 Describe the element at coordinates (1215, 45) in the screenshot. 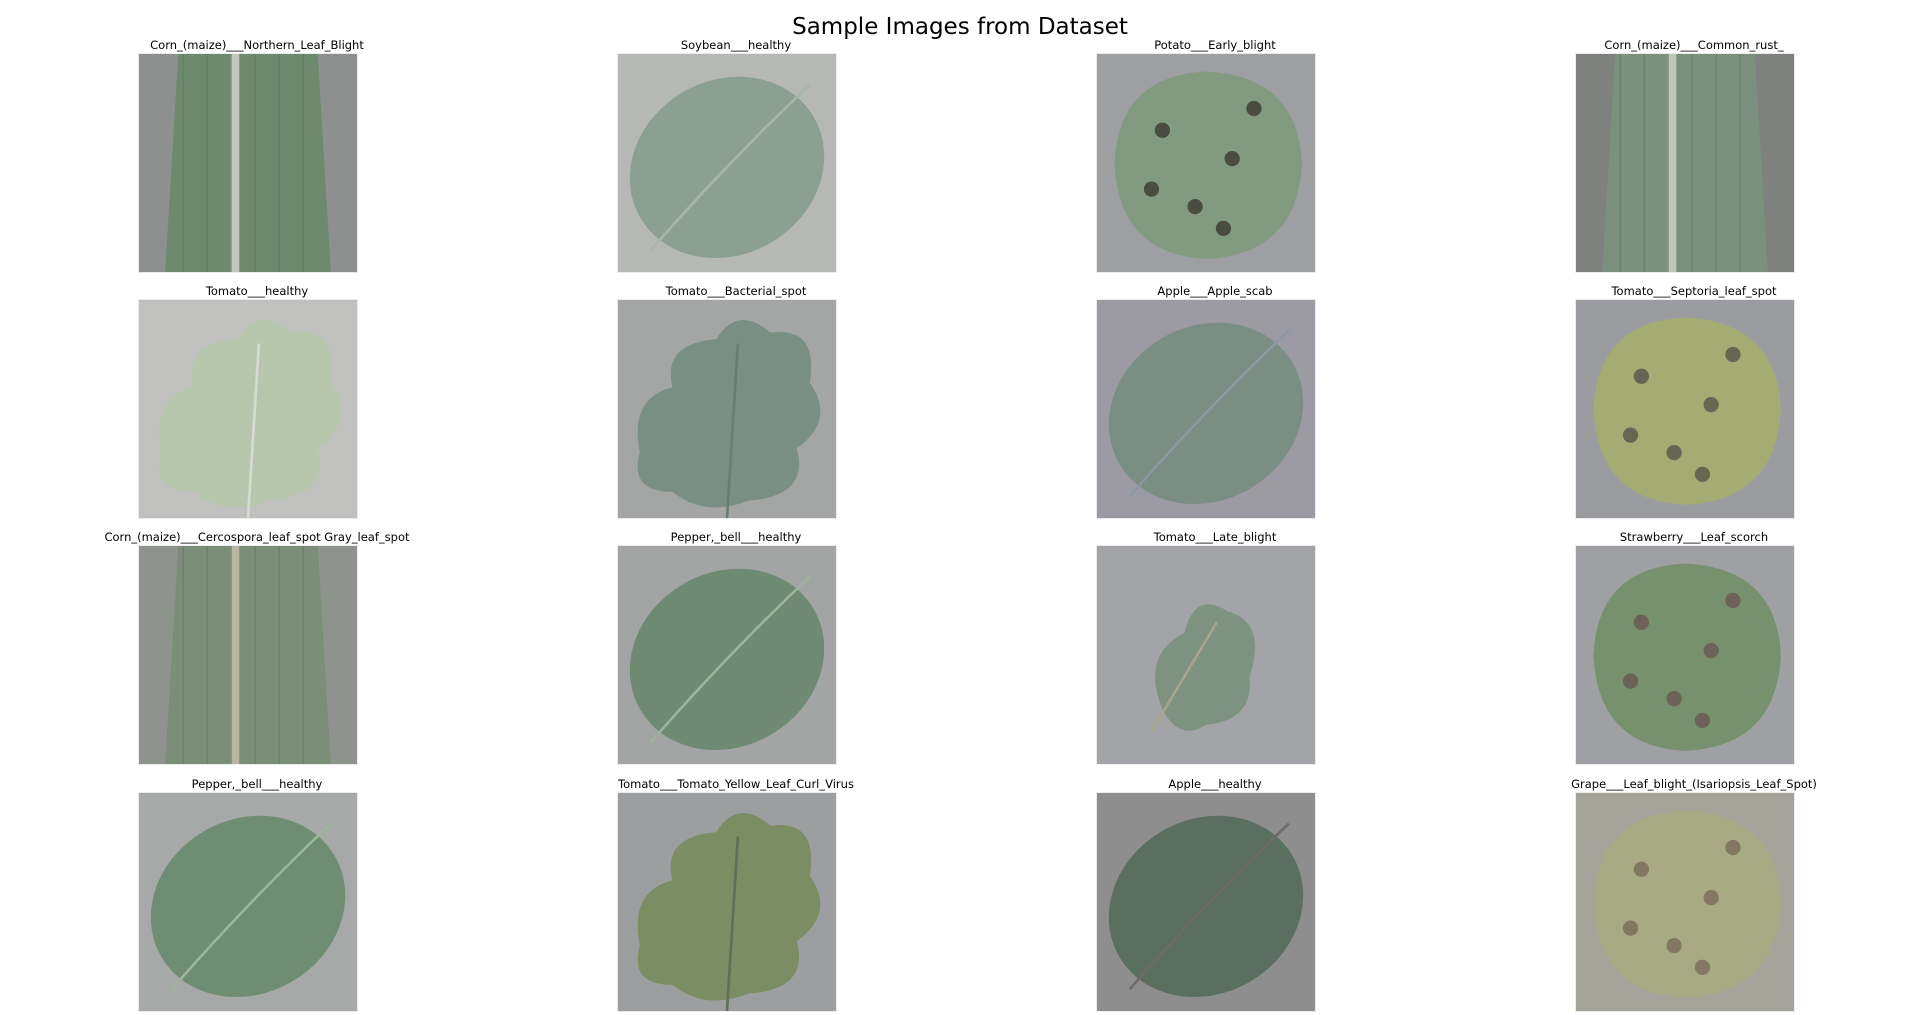

I see `sample-label: Potato___Early_blight` at that location.